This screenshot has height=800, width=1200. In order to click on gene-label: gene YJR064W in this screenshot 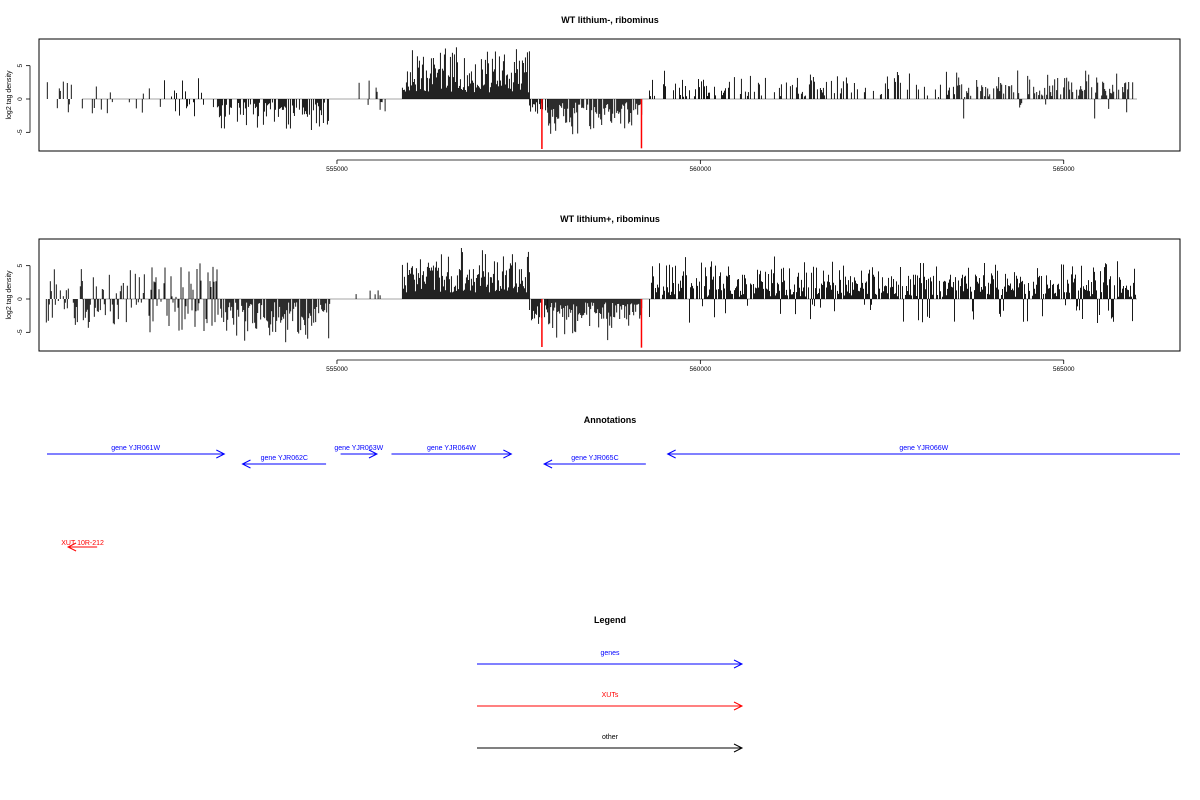, I will do `click(451, 448)`.